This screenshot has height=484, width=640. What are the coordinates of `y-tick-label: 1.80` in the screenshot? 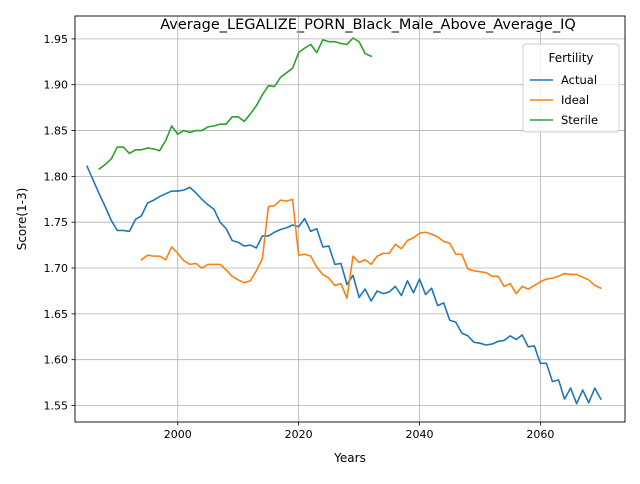 It's located at (56, 176).